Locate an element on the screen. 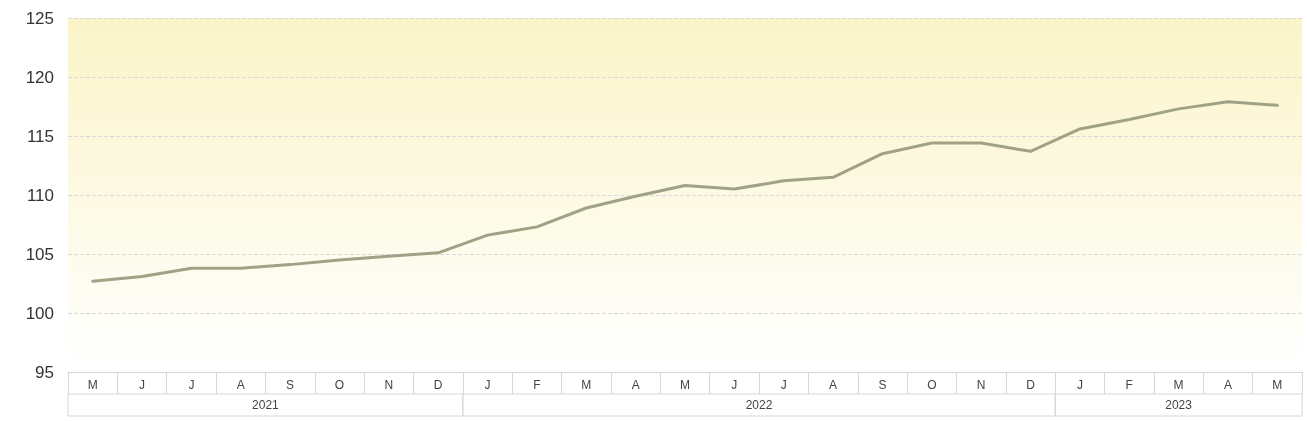  y-tick-label: 95 is located at coordinates (44, 372).